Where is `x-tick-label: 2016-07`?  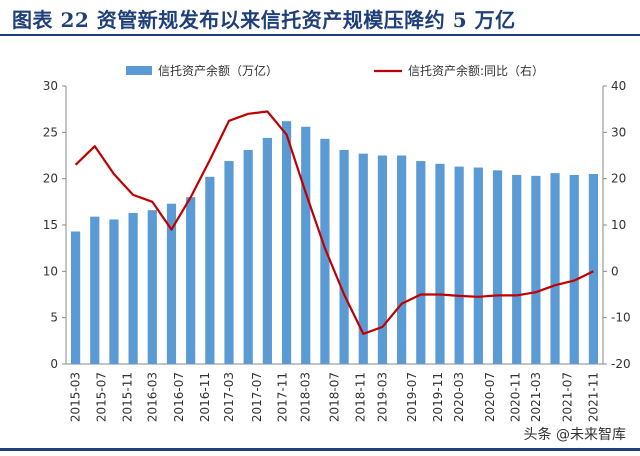
x-tick-label: 2016-07 is located at coordinates (179, 397).